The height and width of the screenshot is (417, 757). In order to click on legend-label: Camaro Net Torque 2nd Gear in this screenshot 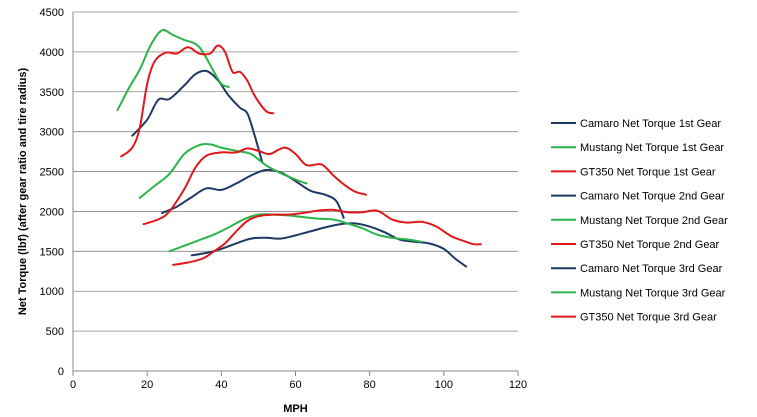, I will do `click(652, 197)`.